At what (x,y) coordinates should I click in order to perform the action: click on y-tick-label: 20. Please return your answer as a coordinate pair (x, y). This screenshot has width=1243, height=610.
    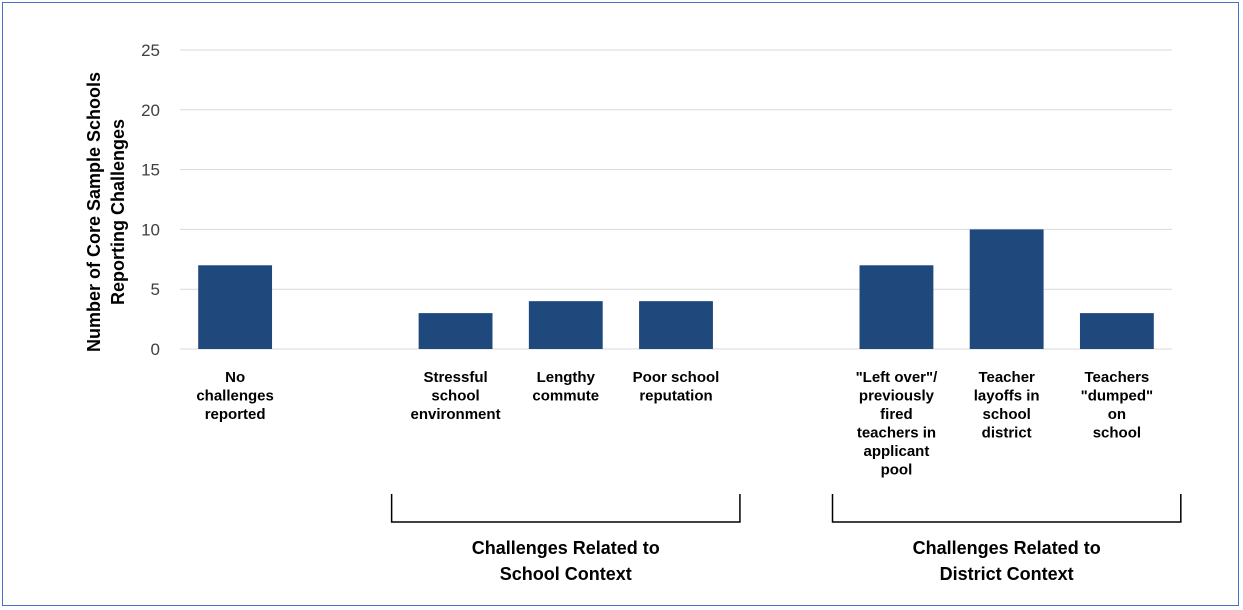
    Looking at the image, I should click on (150, 110).